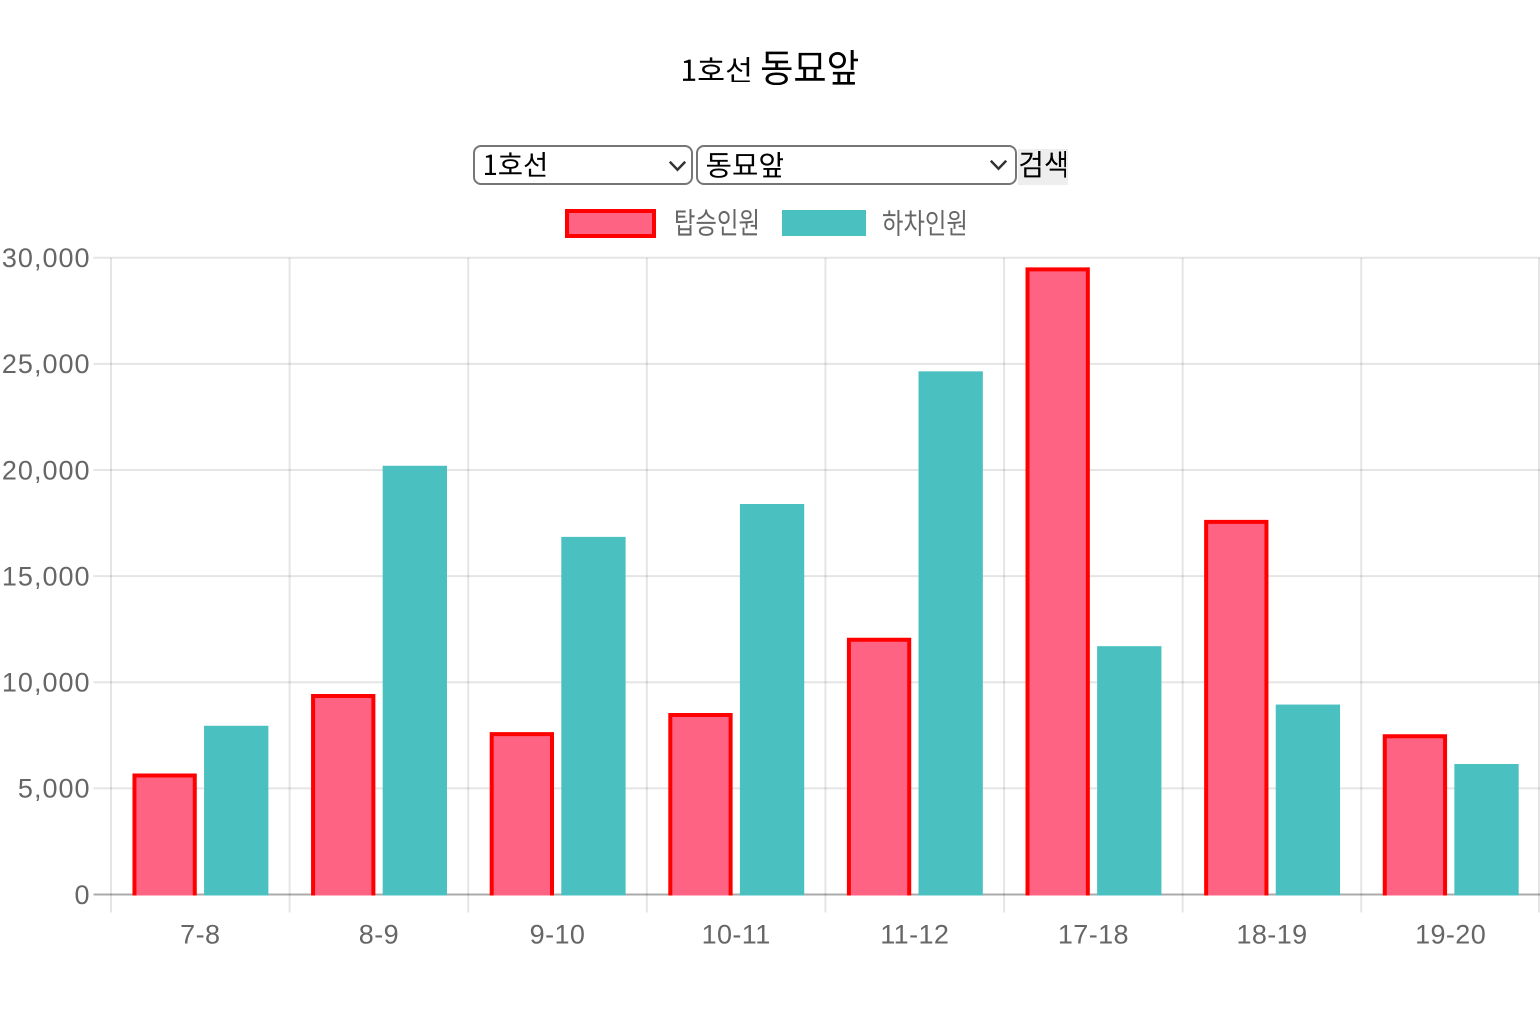 This screenshot has width=1540, height=1020. What do you see at coordinates (1129, 771) in the screenshot?
I see `bar-series1-cat5` at bounding box center [1129, 771].